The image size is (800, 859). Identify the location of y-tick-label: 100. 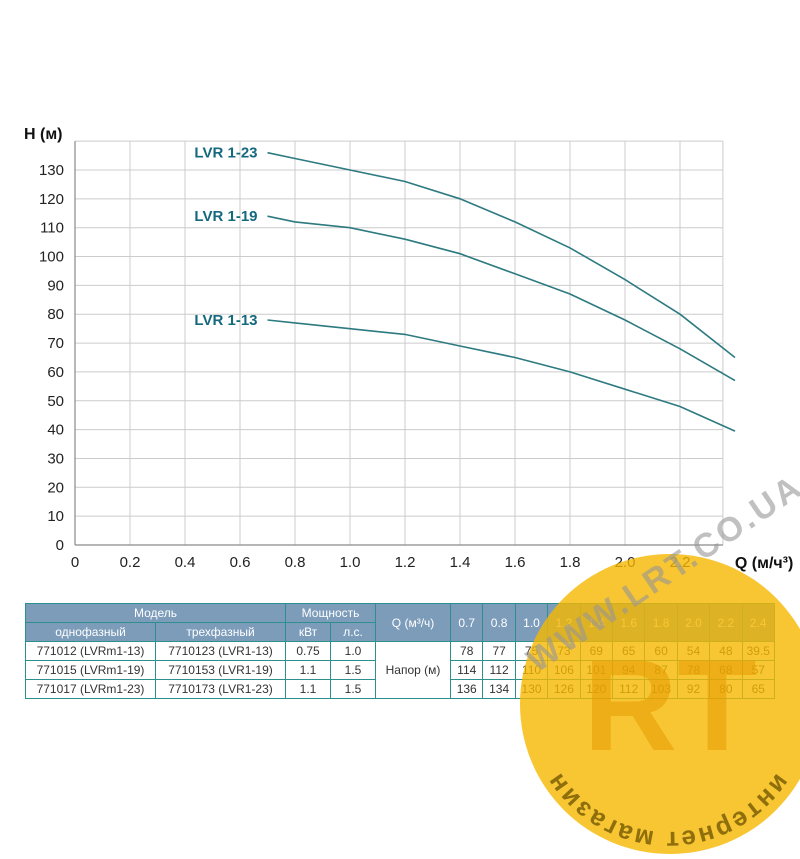
(51, 257).